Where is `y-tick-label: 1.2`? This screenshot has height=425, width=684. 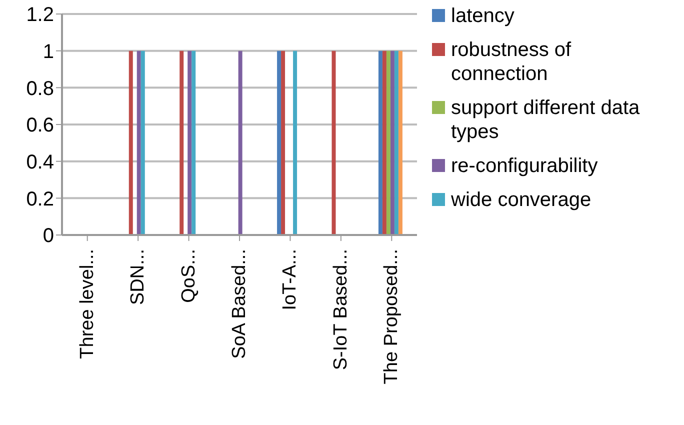
y-tick-label: 1.2 is located at coordinates (40, 15).